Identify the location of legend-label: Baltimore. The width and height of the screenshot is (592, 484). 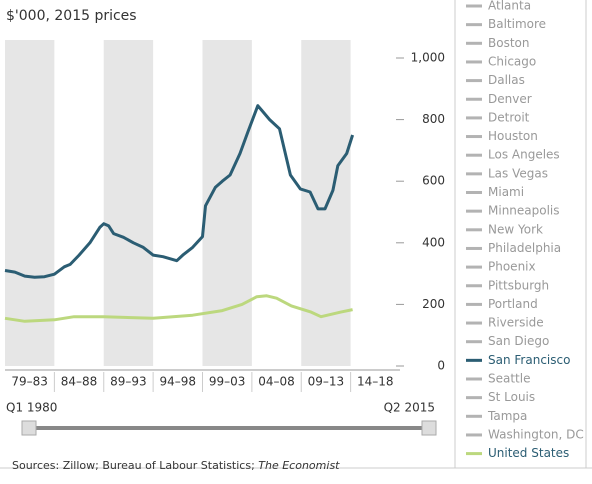
(517, 24).